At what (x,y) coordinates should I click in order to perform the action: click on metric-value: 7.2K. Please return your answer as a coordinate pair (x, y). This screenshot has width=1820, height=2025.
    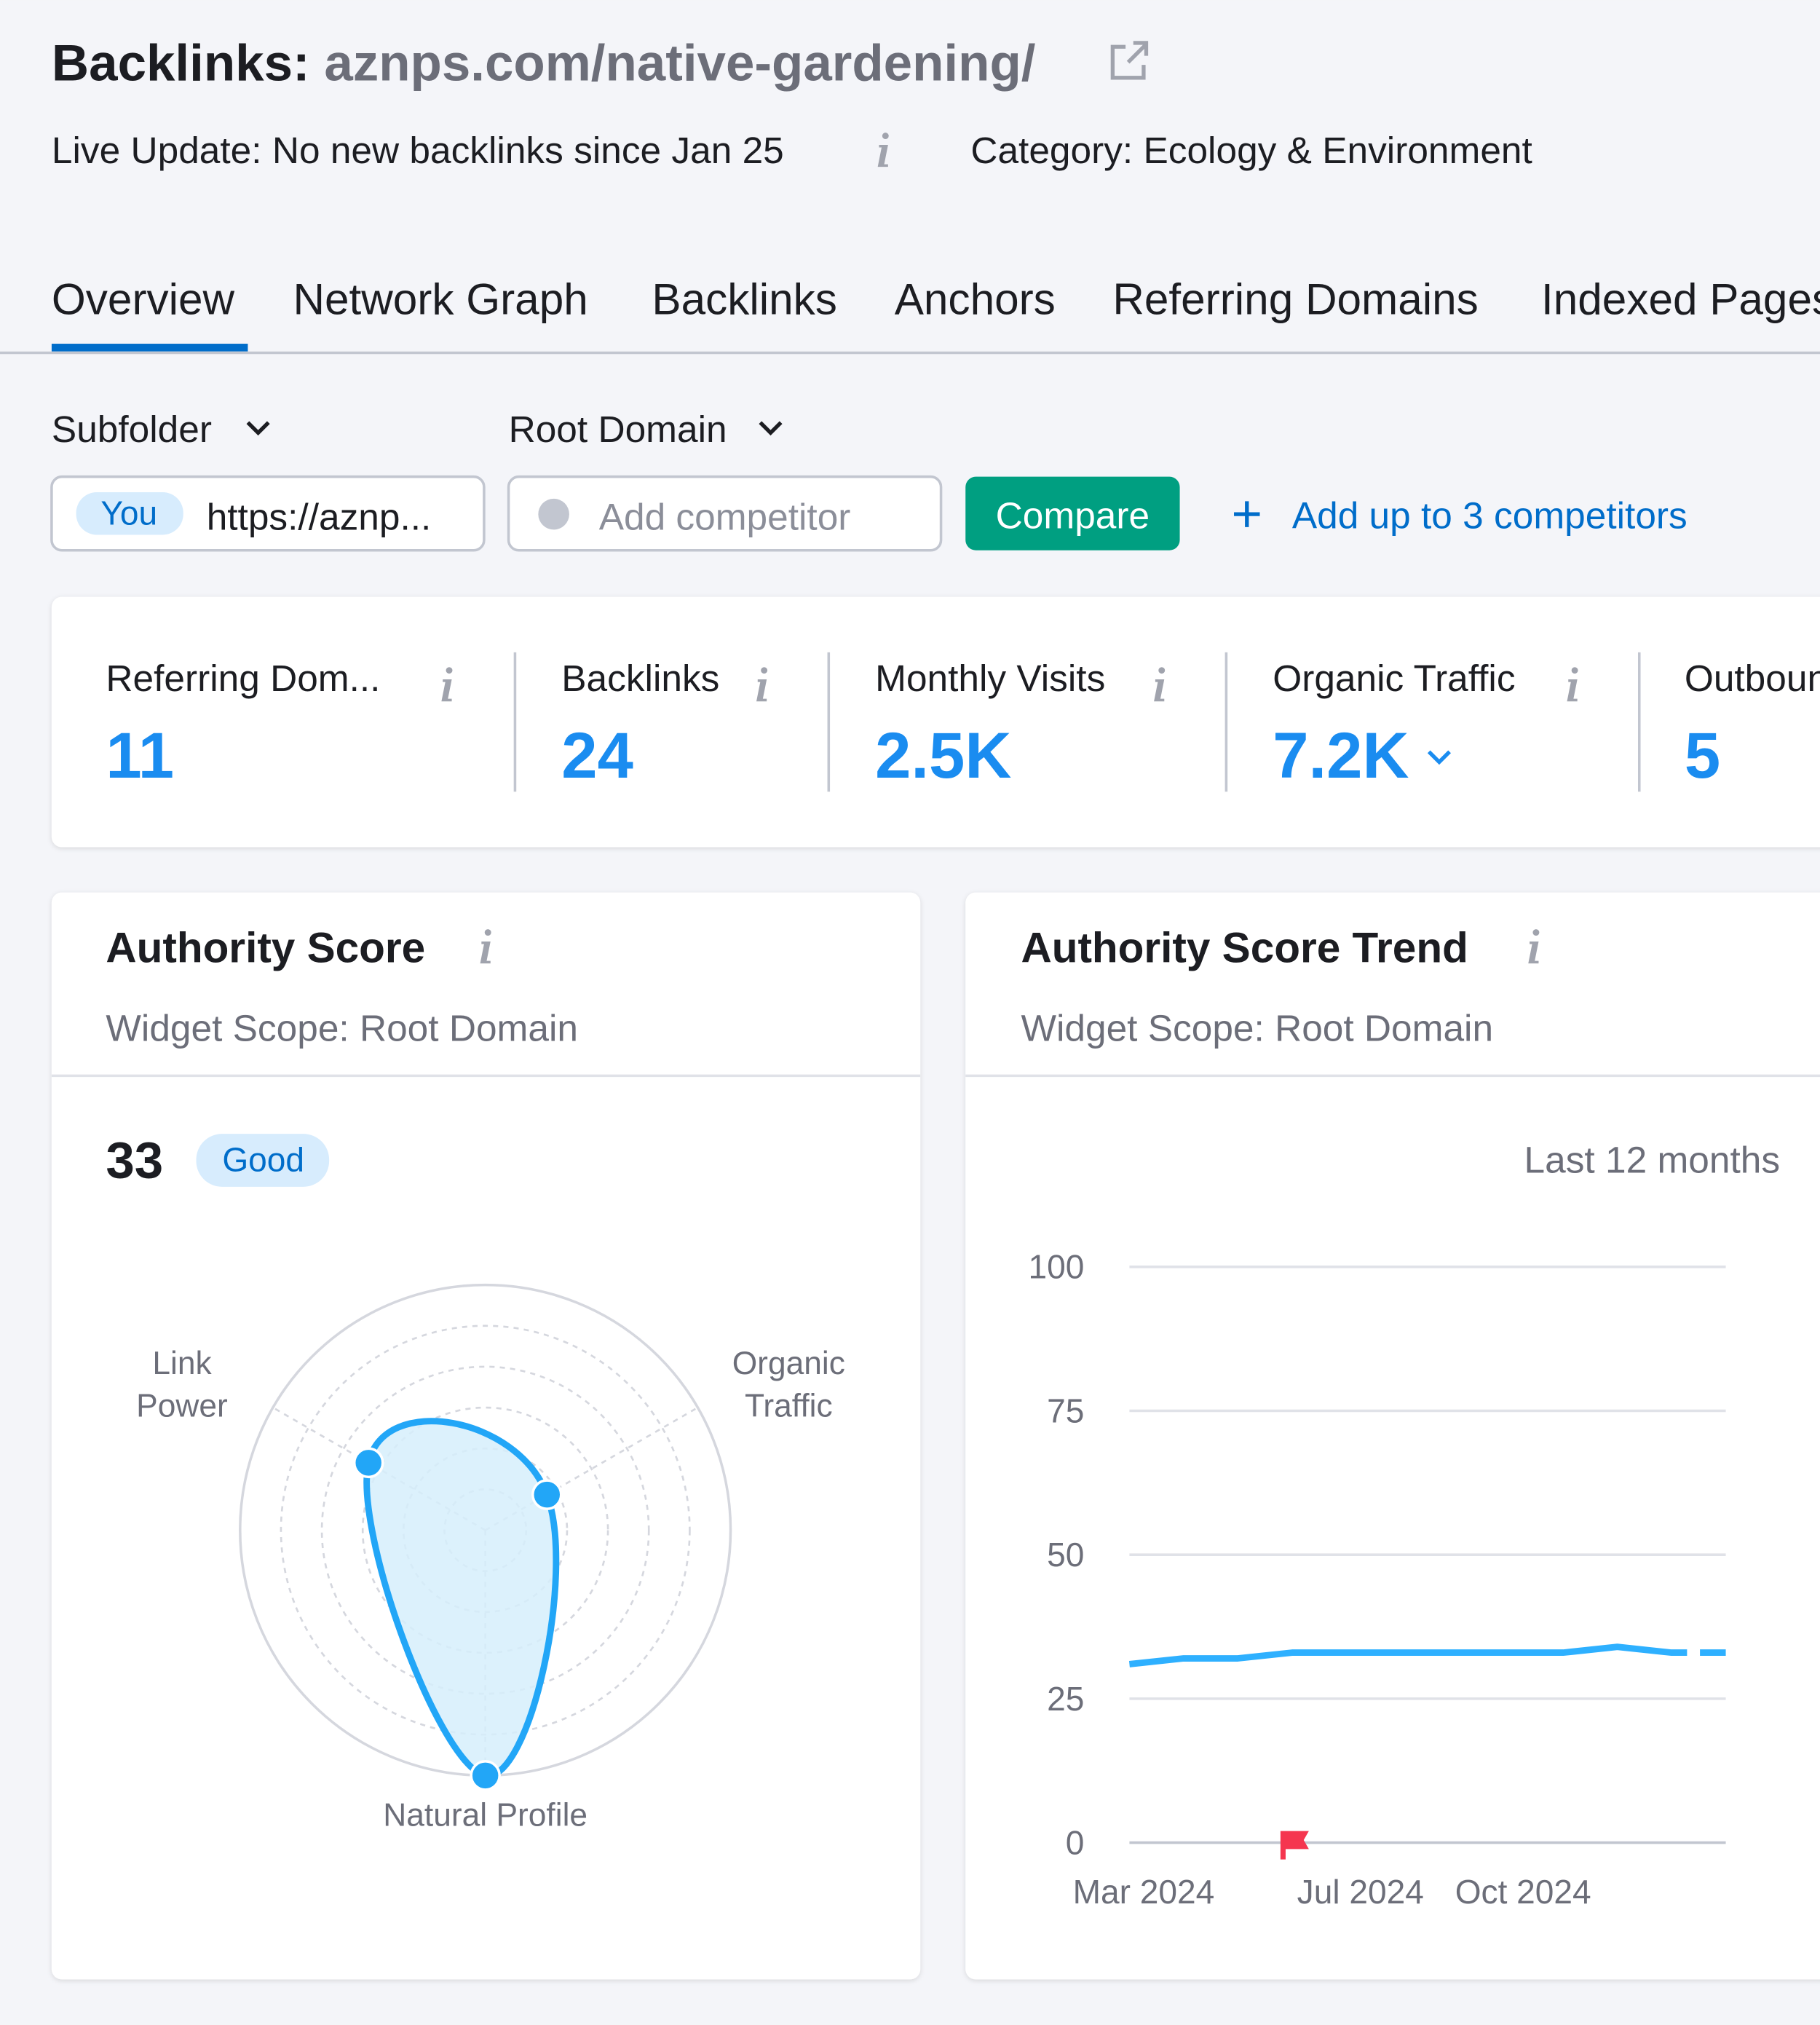
    Looking at the image, I should click on (1341, 755).